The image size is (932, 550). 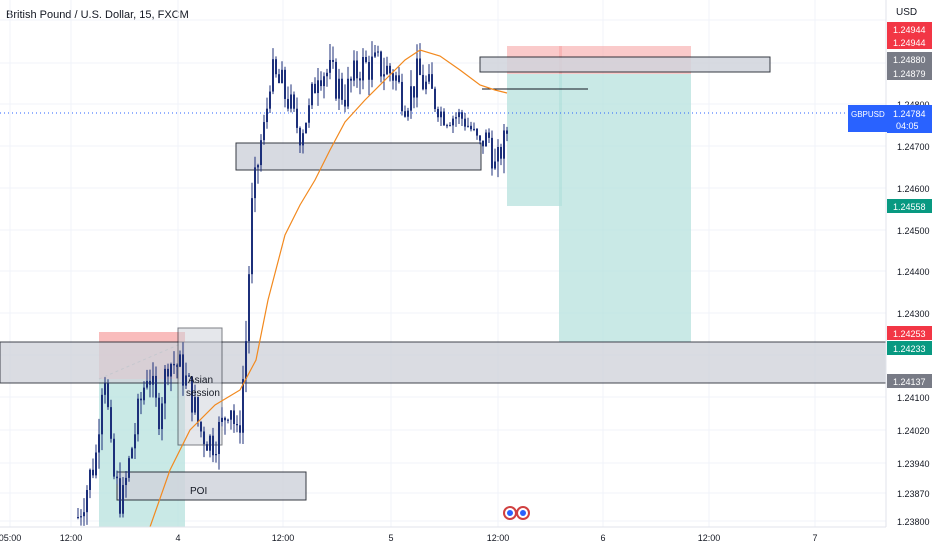 I want to click on price-badge-target-short, so click(x=909, y=206).